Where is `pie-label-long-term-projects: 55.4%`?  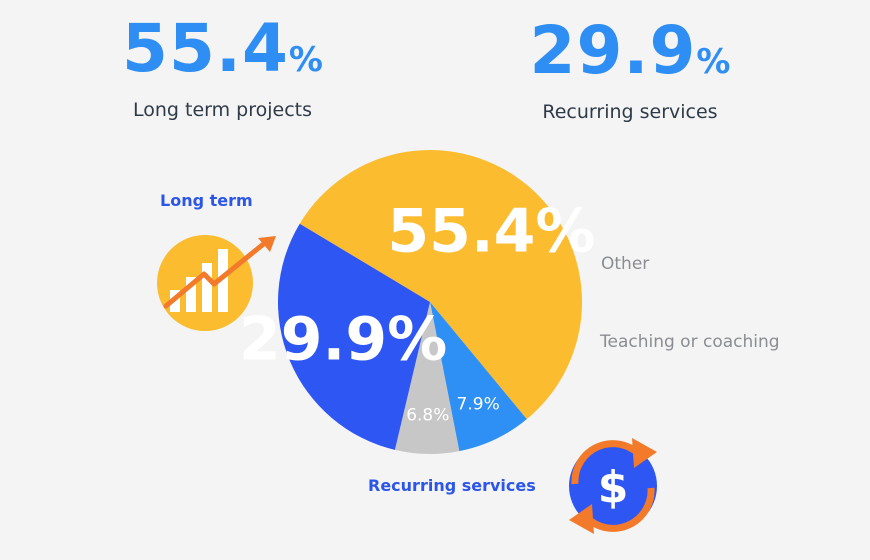 pie-label-long-term-projects: 55.4% is located at coordinates (491, 232).